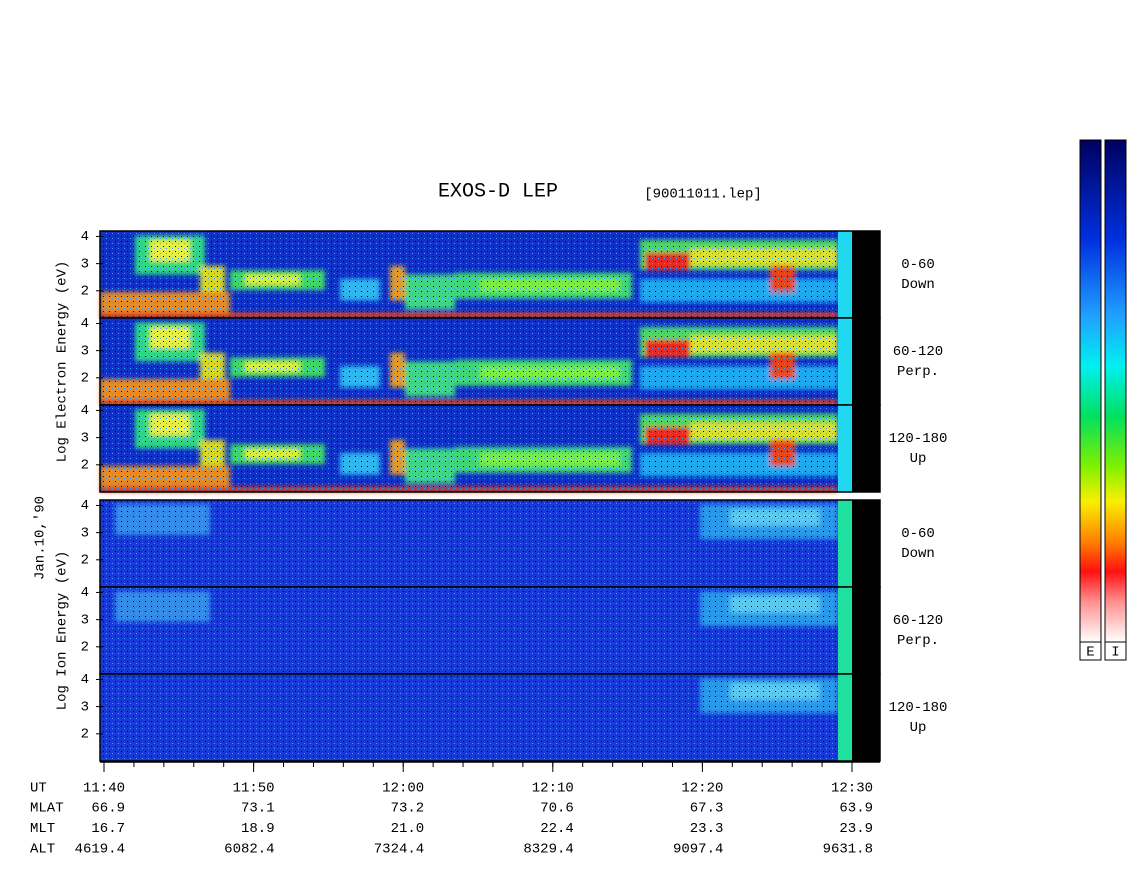  What do you see at coordinates (63, 362) in the screenshot?
I see `group-label: Log Electron Energy (eV)` at bounding box center [63, 362].